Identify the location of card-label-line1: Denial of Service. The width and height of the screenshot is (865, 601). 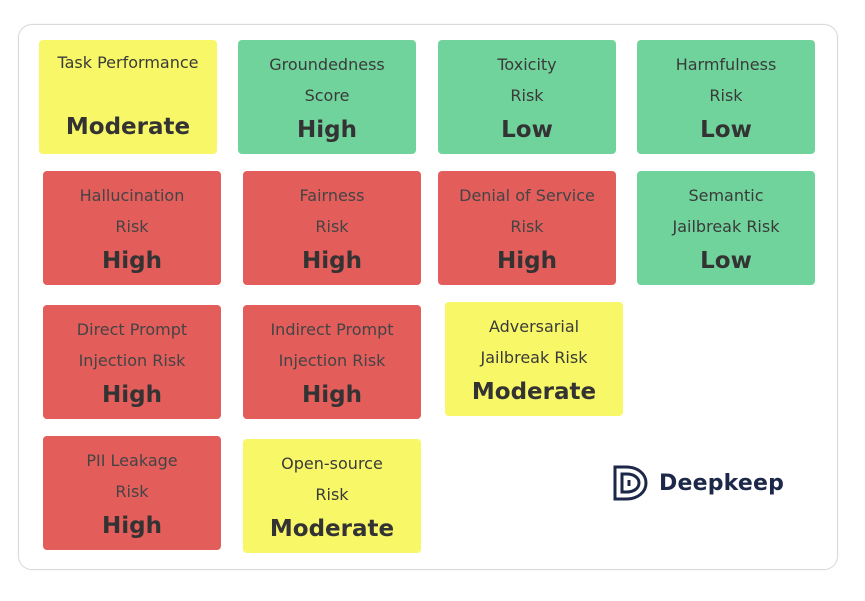
(527, 195).